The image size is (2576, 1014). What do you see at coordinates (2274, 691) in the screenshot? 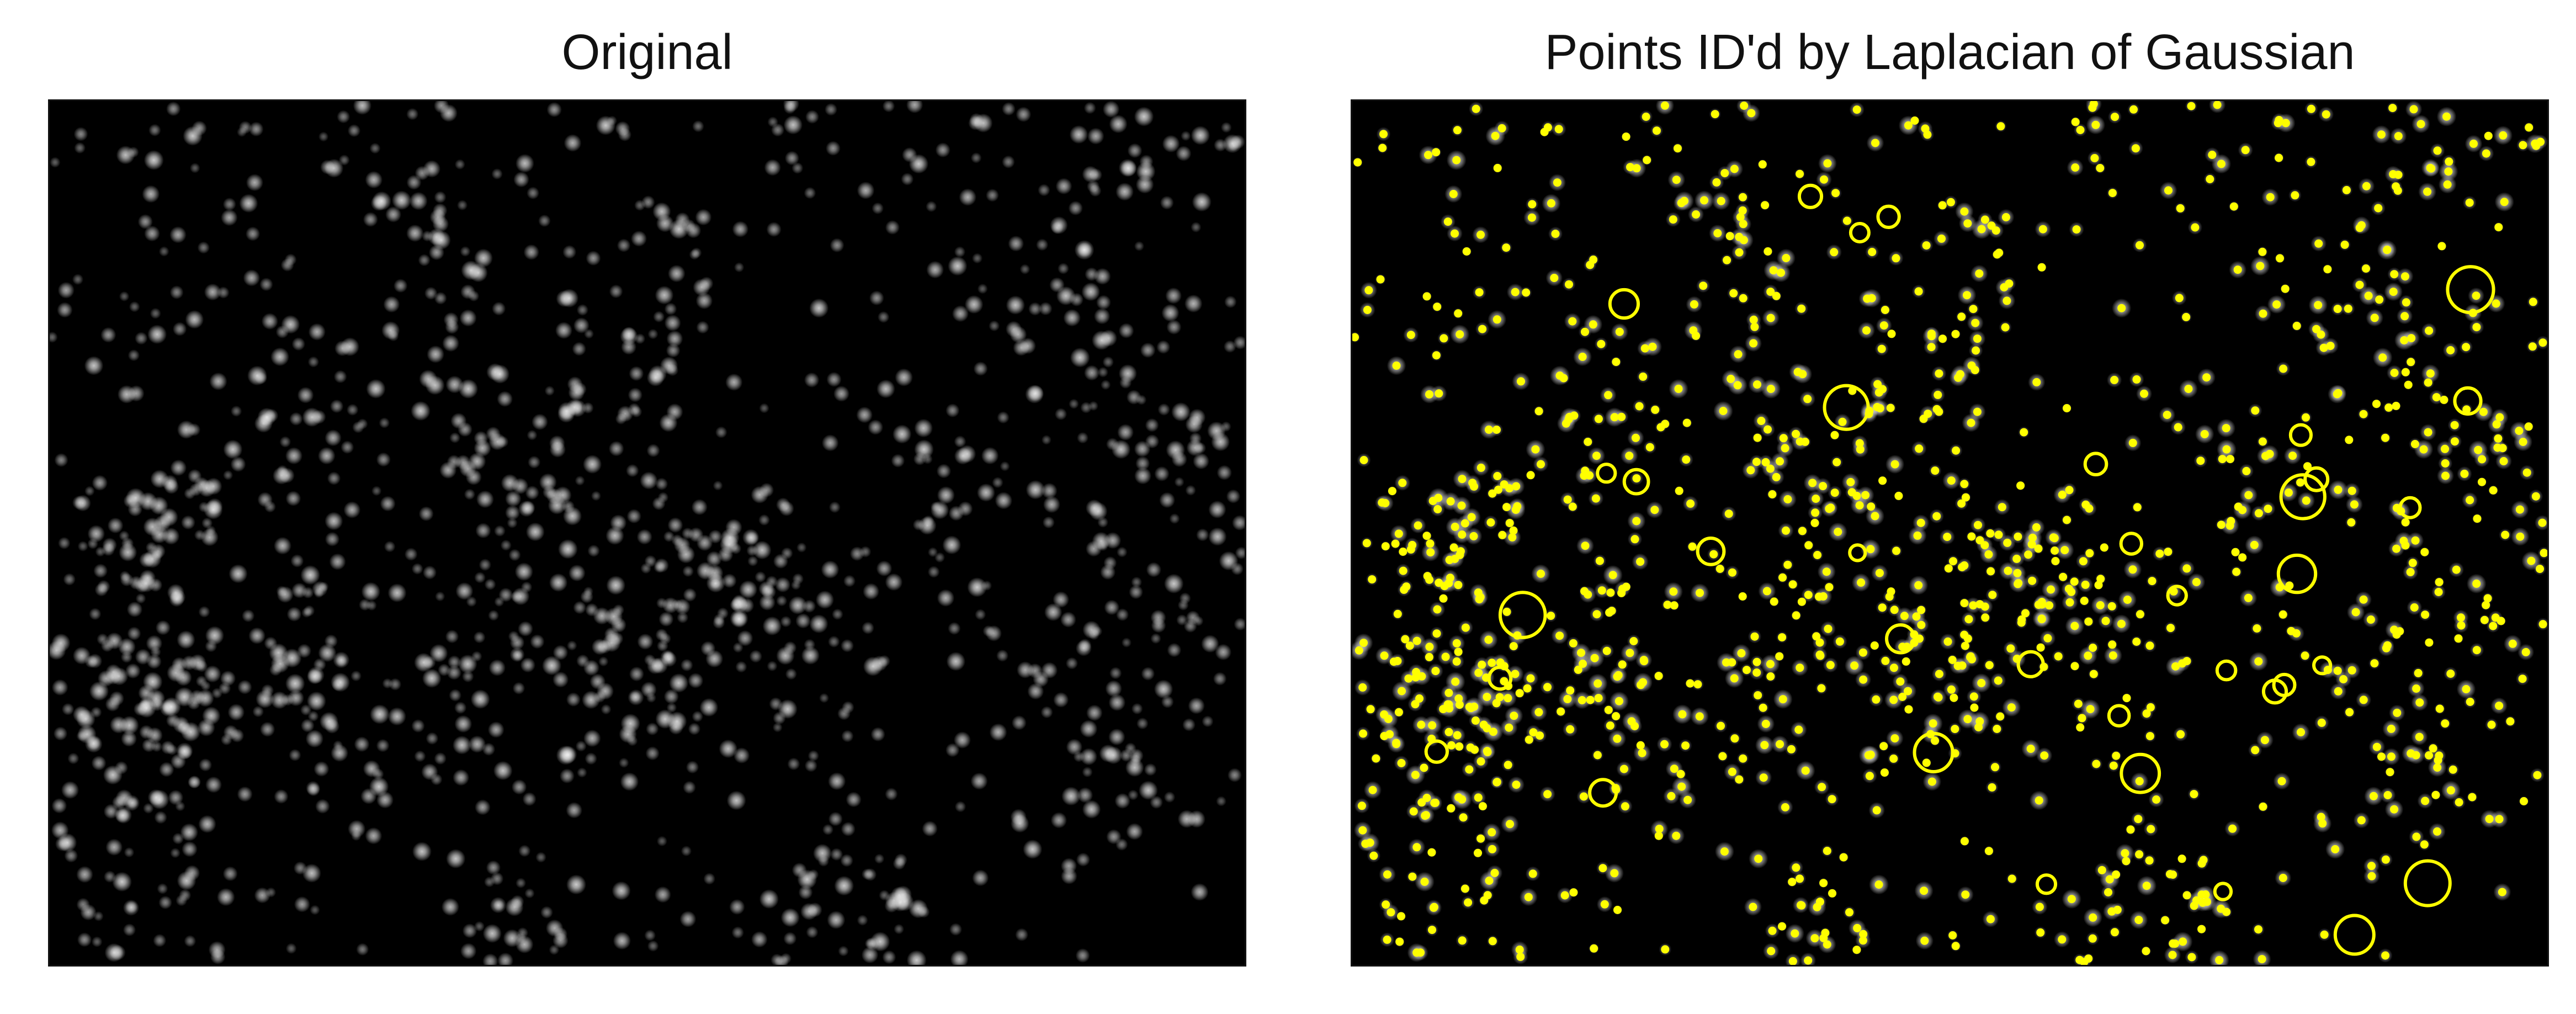
I see `detected-blob-ring` at bounding box center [2274, 691].